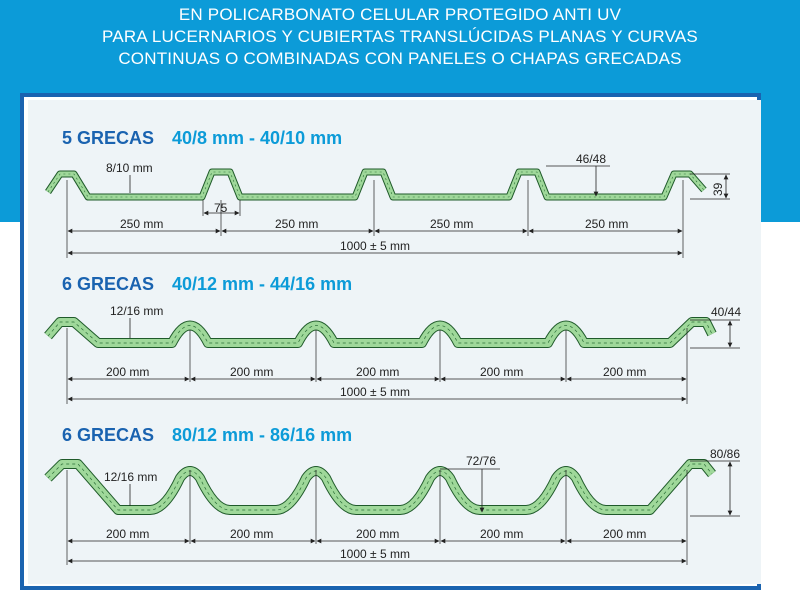  What do you see at coordinates (481, 461) in the screenshot?
I see `section-3-rib-height: 72/76` at bounding box center [481, 461].